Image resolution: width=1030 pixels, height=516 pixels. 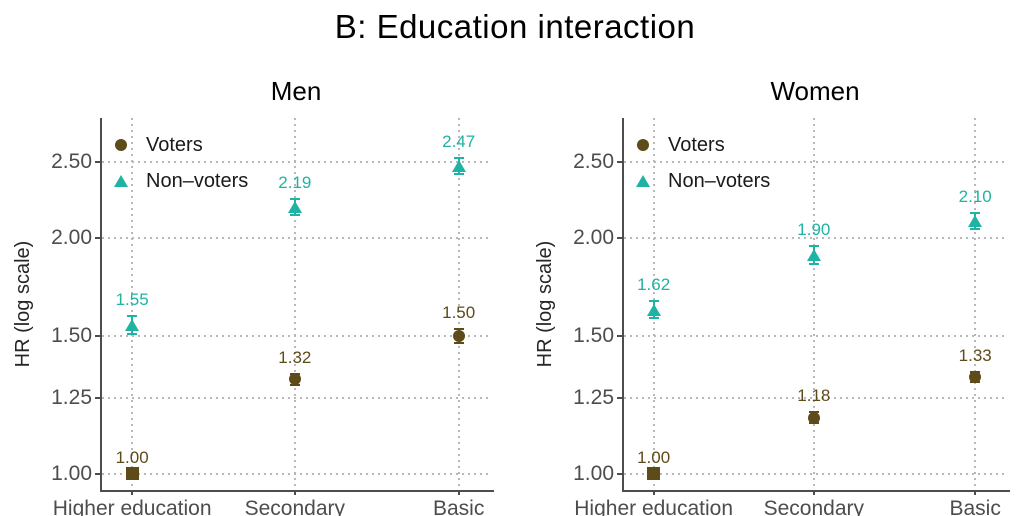 What do you see at coordinates (814, 230) in the screenshot?
I see `point-value-label: 1.90` at bounding box center [814, 230].